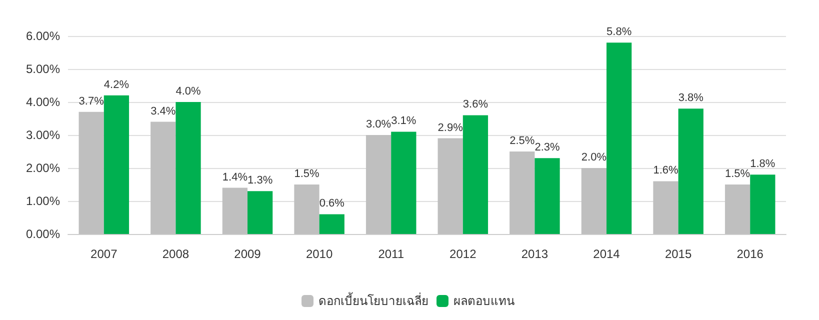 The height and width of the screenshot is (320, 819). Describe the element at coordinates (522, 141) in the screenshot. I see `data-label: 2.5%` at that location.